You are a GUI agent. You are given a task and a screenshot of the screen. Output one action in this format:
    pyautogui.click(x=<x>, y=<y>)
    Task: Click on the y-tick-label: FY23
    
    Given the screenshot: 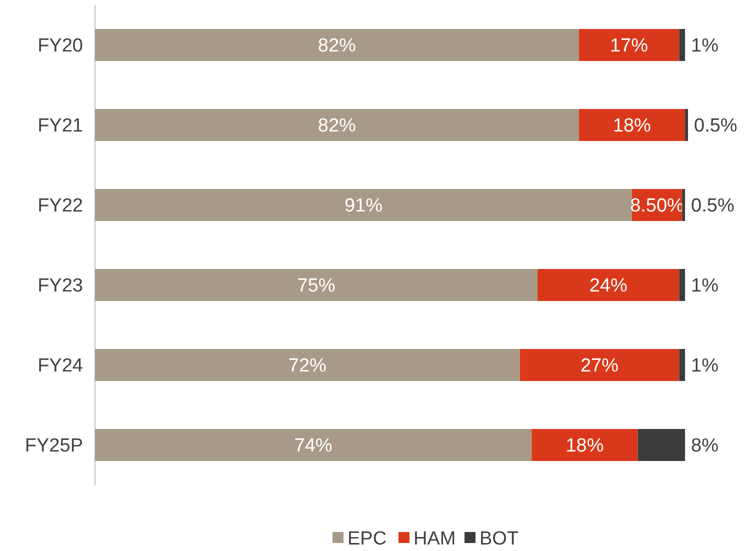 What is the action you would take?
    pyautogui.click(x=60, y=286)
    